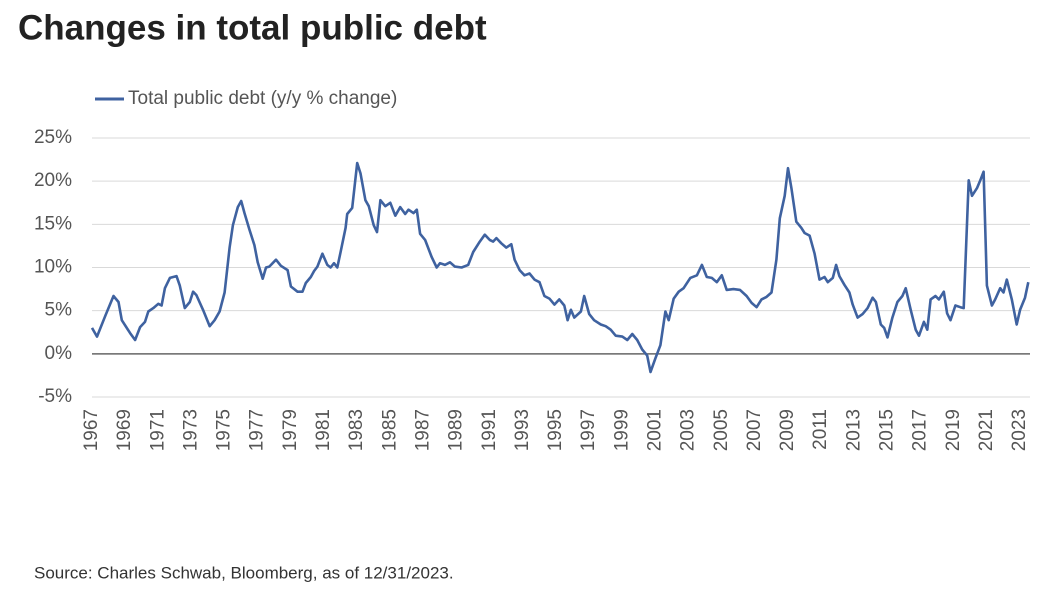 Image resolution: width=1046 pixels, height=593 pixels. What do you see at coordinates (53, 180) in the screenshot?
I see `y-tick-label: 20%` at bounding box center [53, 180].